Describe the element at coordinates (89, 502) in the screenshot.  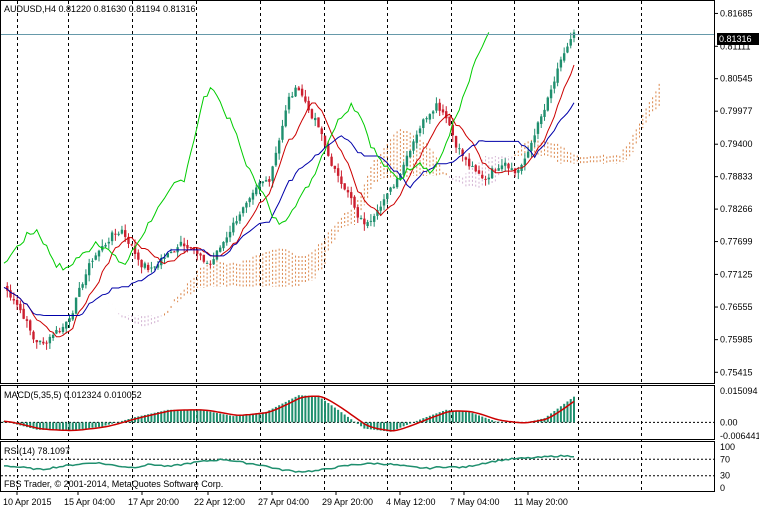
I see `time-tick-label: 15 Apr 04:00` at that location.